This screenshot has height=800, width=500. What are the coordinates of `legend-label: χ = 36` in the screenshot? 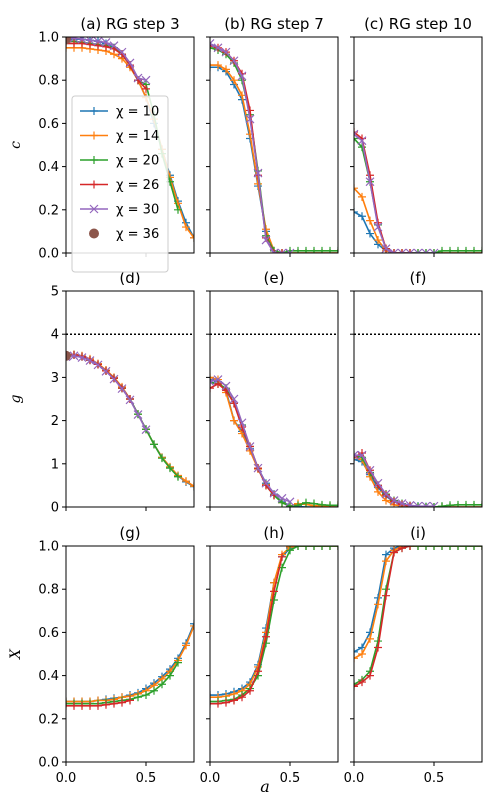 It's located at (137, 234).